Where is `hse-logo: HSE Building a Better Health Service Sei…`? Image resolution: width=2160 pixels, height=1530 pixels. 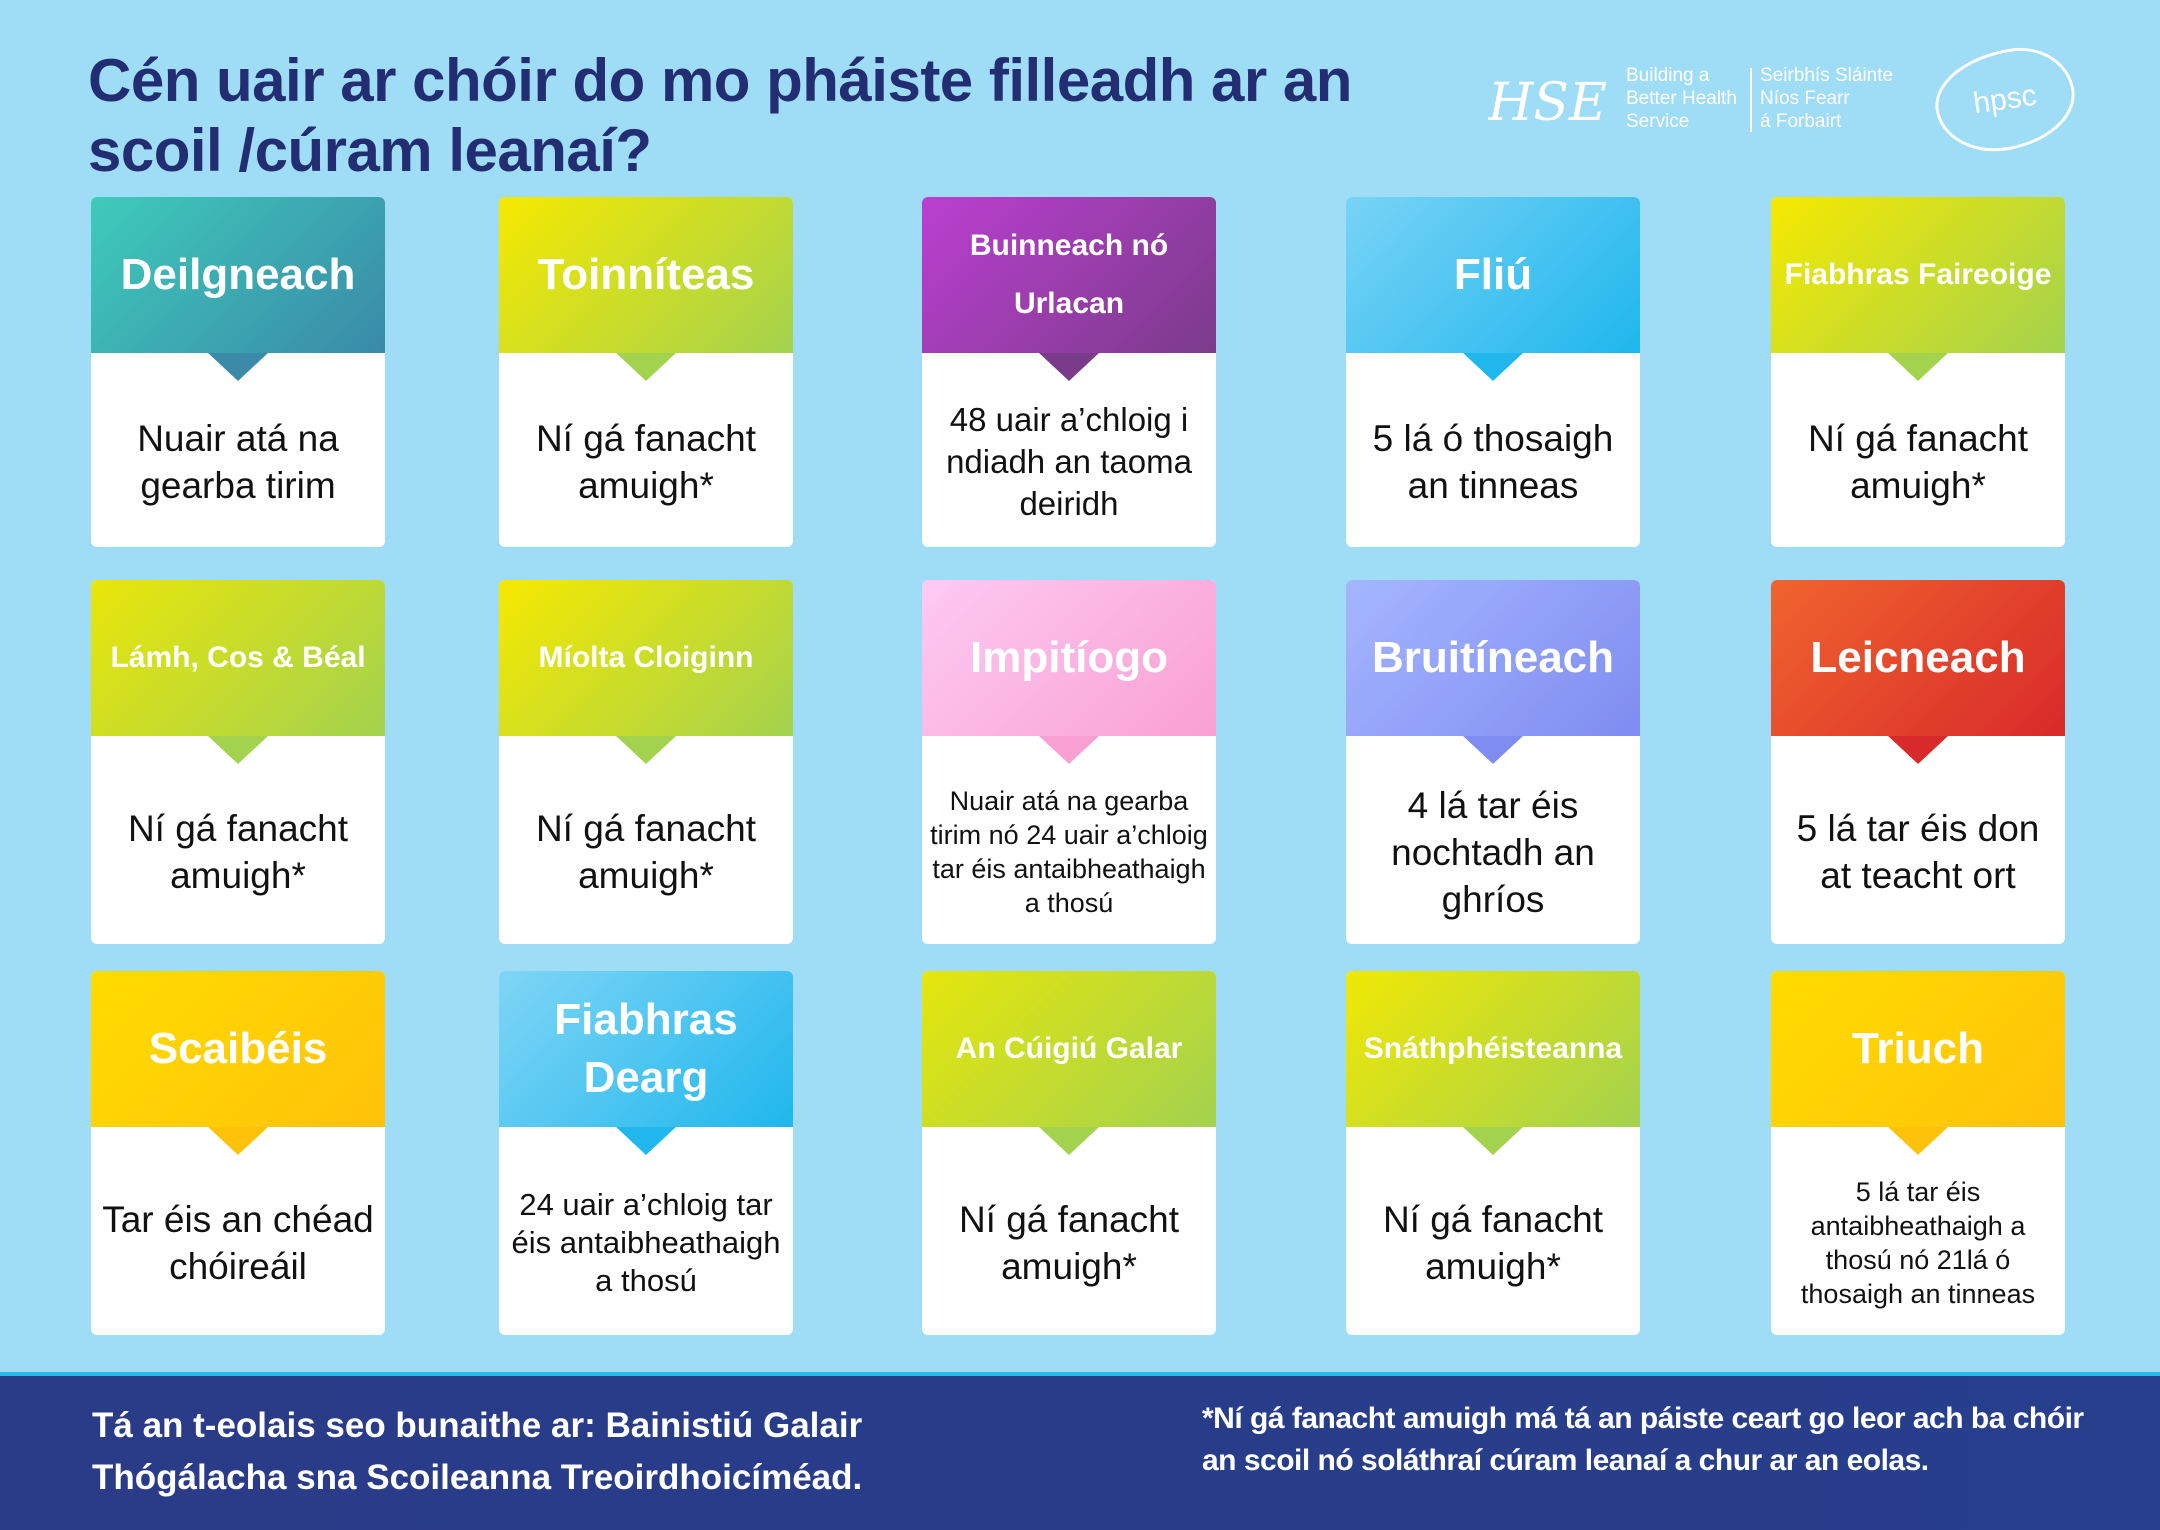
hse-logo: HSE Building a Better Health Service Sei… is located at coordinates (1703, 103).